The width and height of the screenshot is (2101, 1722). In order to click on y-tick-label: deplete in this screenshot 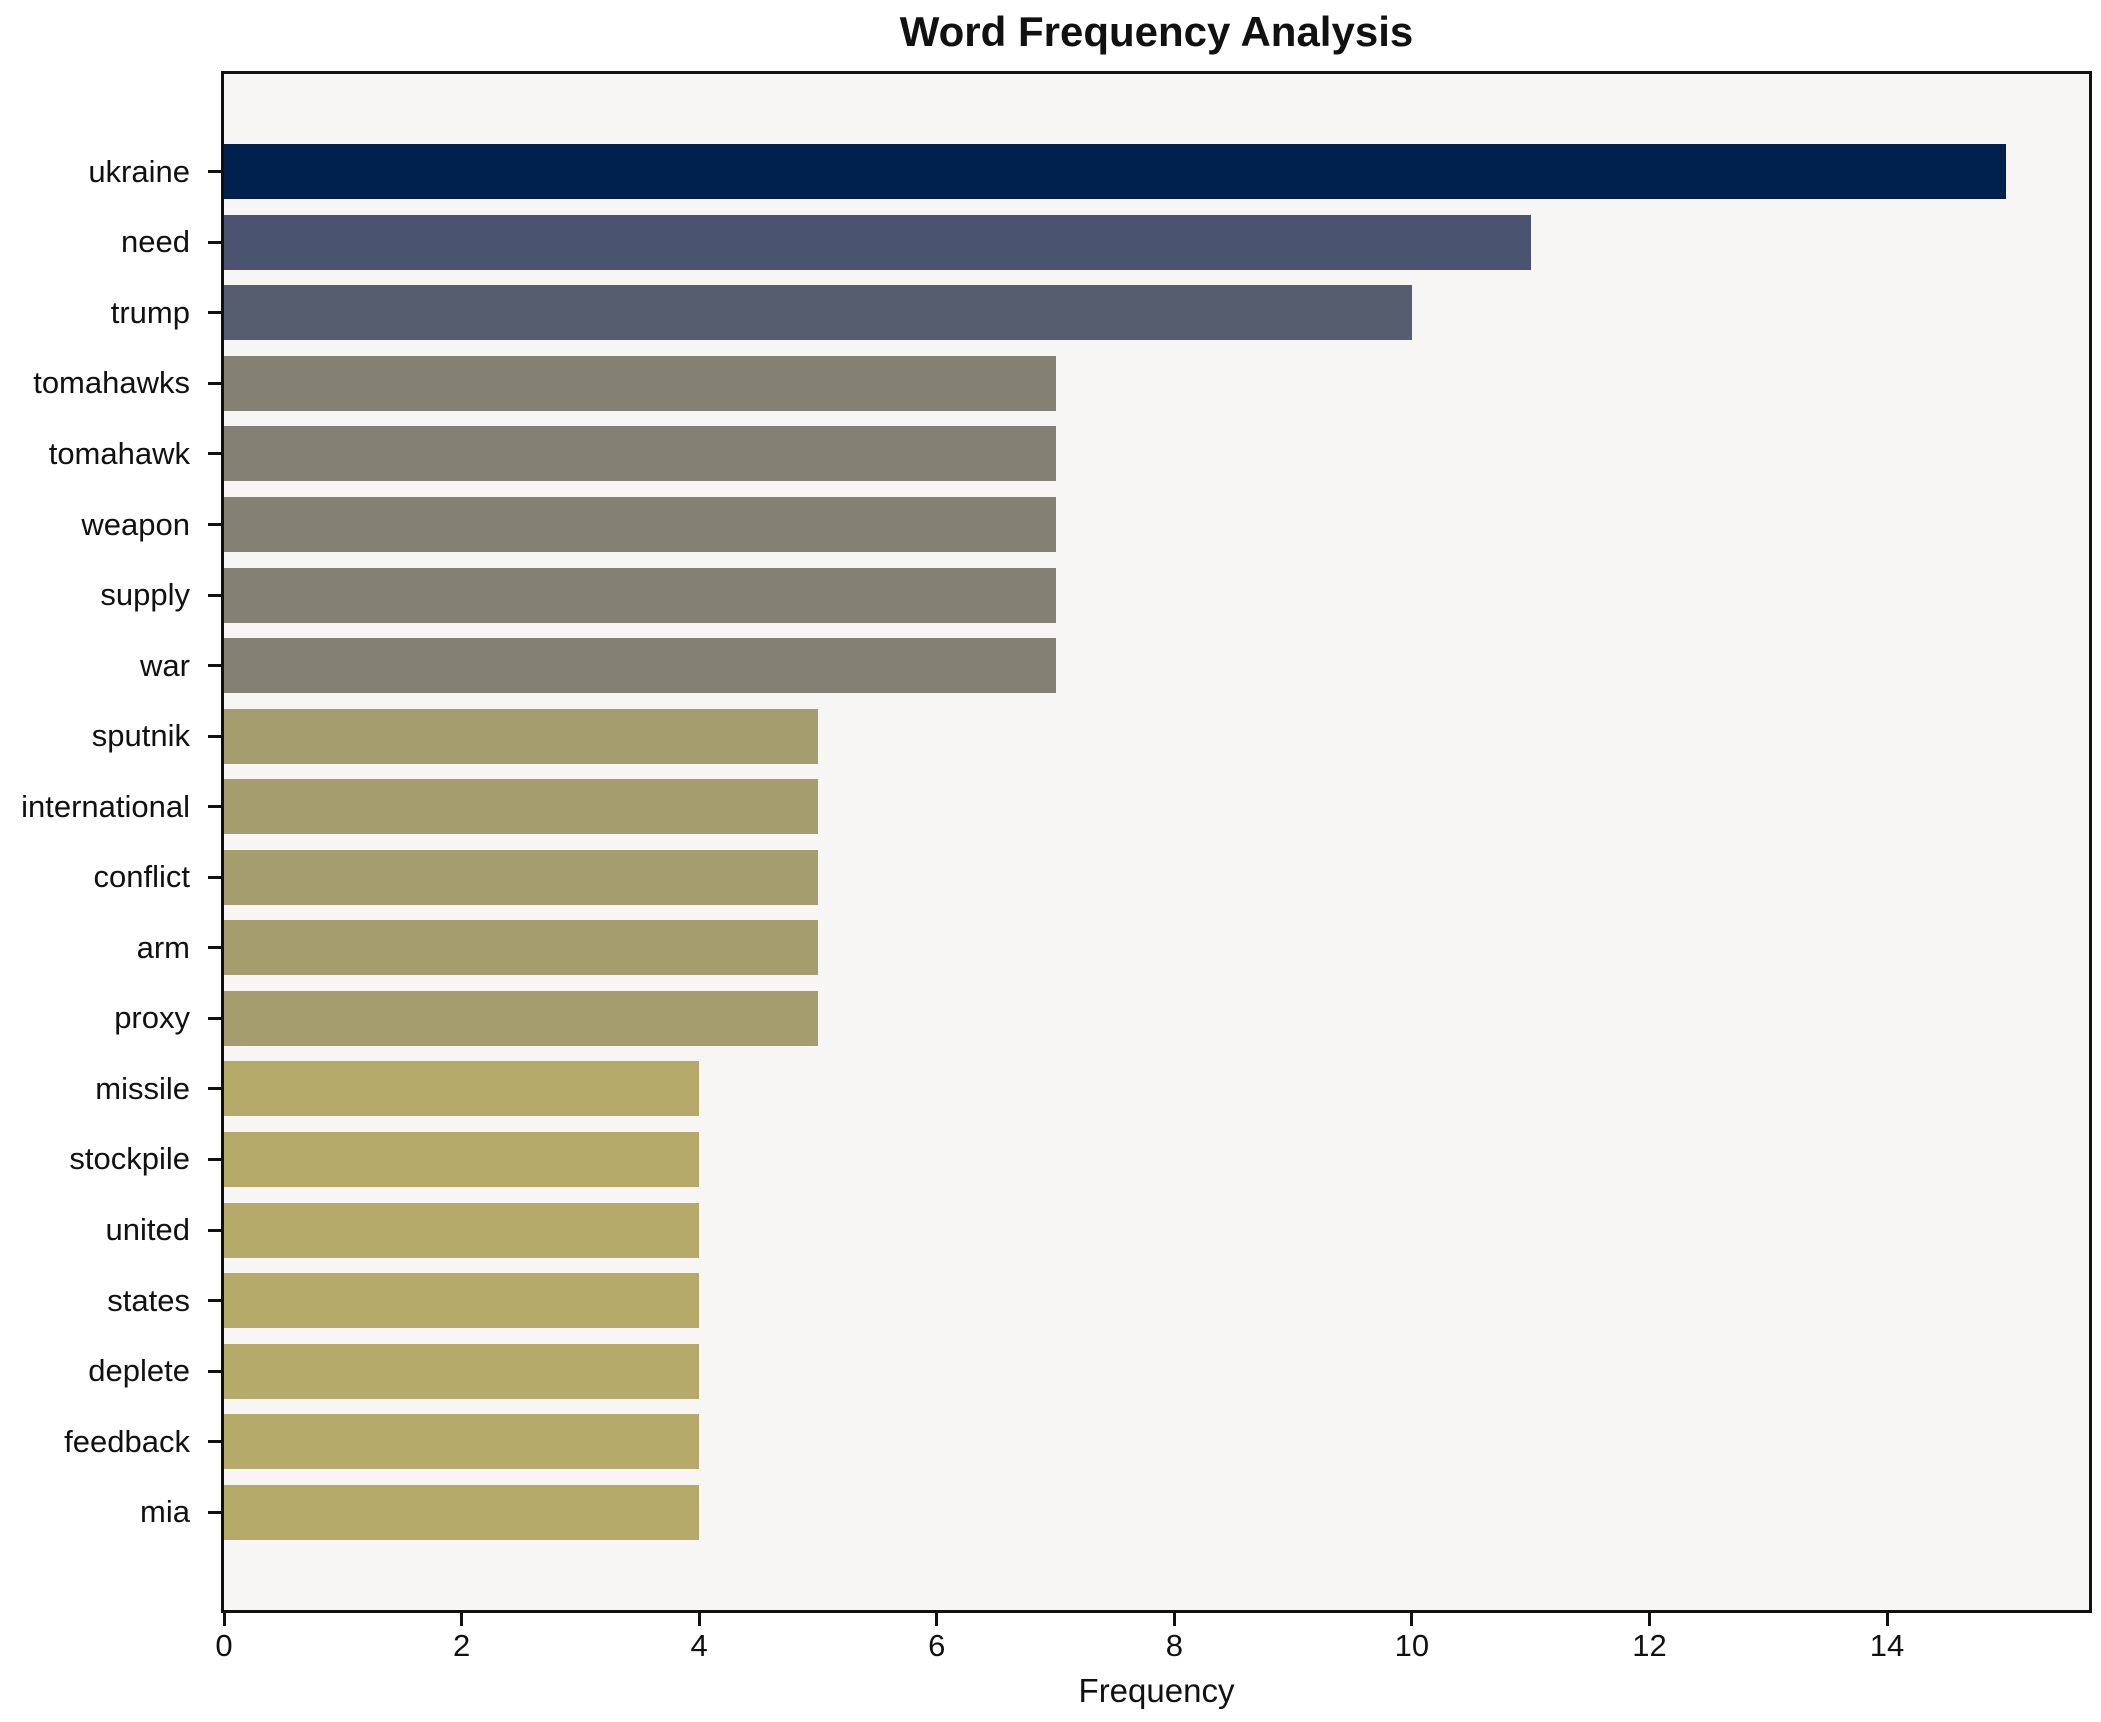, I will do `click(139, 1371)`.